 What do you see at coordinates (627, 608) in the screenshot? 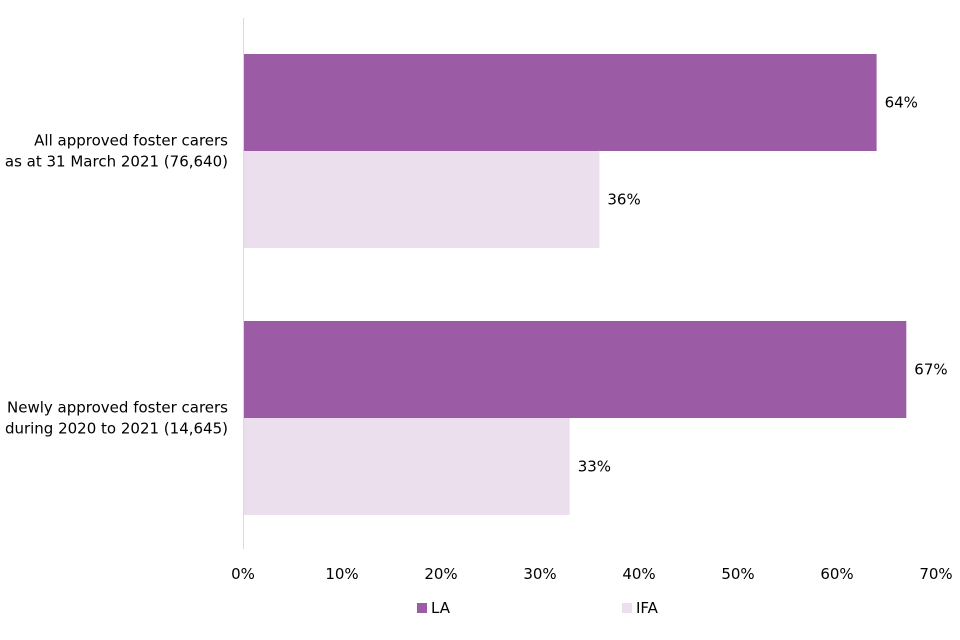
I see `legend-swatch-ifa` at bounding box center [627, 608].